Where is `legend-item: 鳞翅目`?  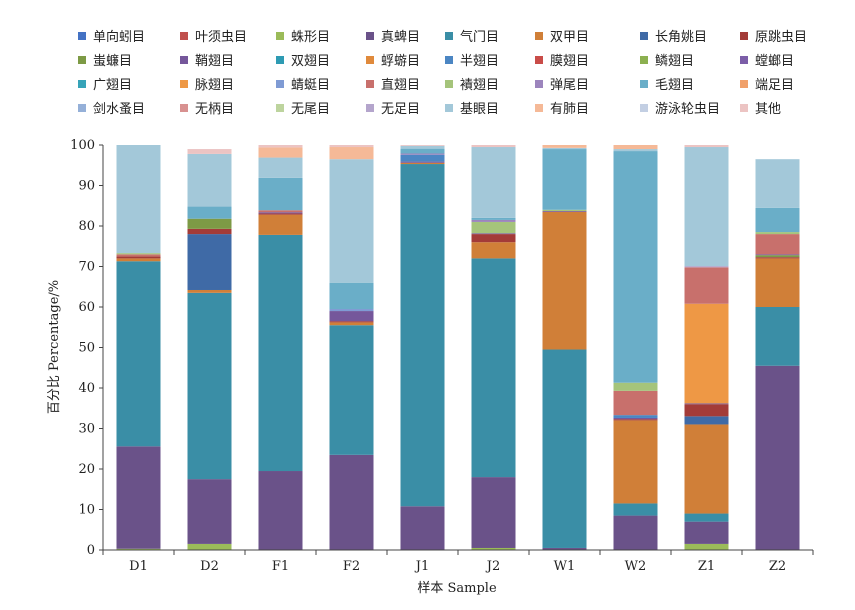
legend-item: 鳞翅目 is located at coordinates (667, 61).